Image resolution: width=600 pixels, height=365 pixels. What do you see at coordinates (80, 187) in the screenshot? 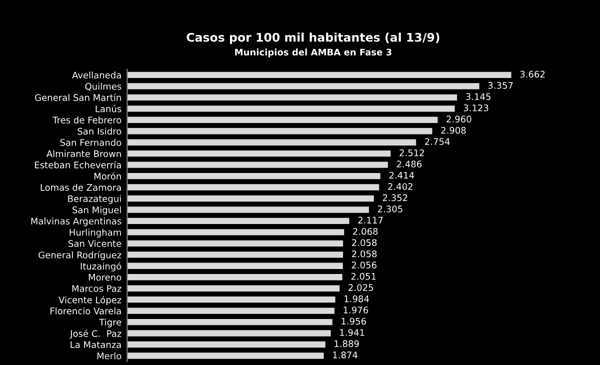
I see `y-tick-label: Lomas de Zamora` at bounding box center [80, 187].